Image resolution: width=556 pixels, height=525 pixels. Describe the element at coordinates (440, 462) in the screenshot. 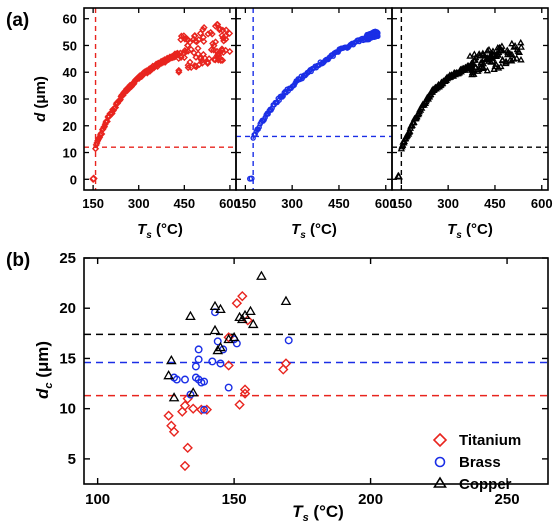

I see `legend-marker-brass` at that location.